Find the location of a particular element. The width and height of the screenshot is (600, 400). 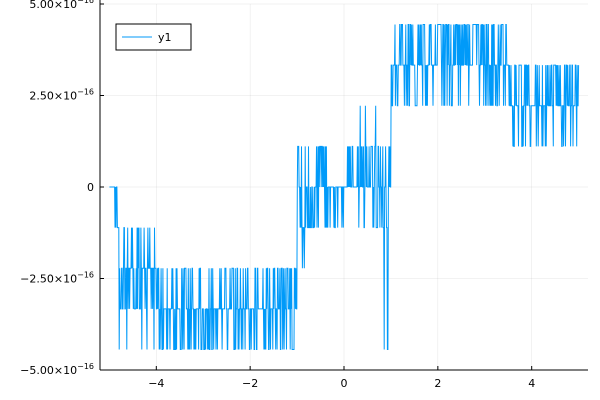

x-tick-labels: −4 −2 0 2 4 is located at coordinates (341, 383).